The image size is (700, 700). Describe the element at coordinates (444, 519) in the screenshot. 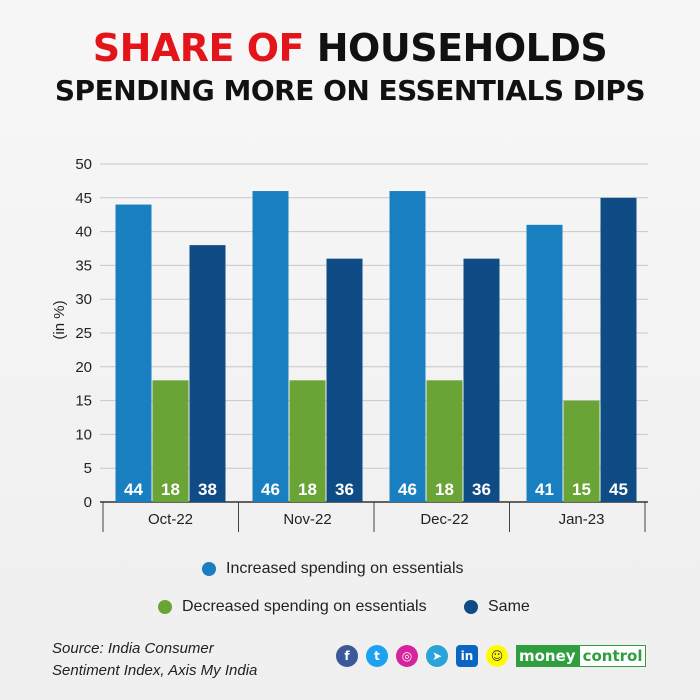

I see `x-tick-label: Dec-22` at that location.